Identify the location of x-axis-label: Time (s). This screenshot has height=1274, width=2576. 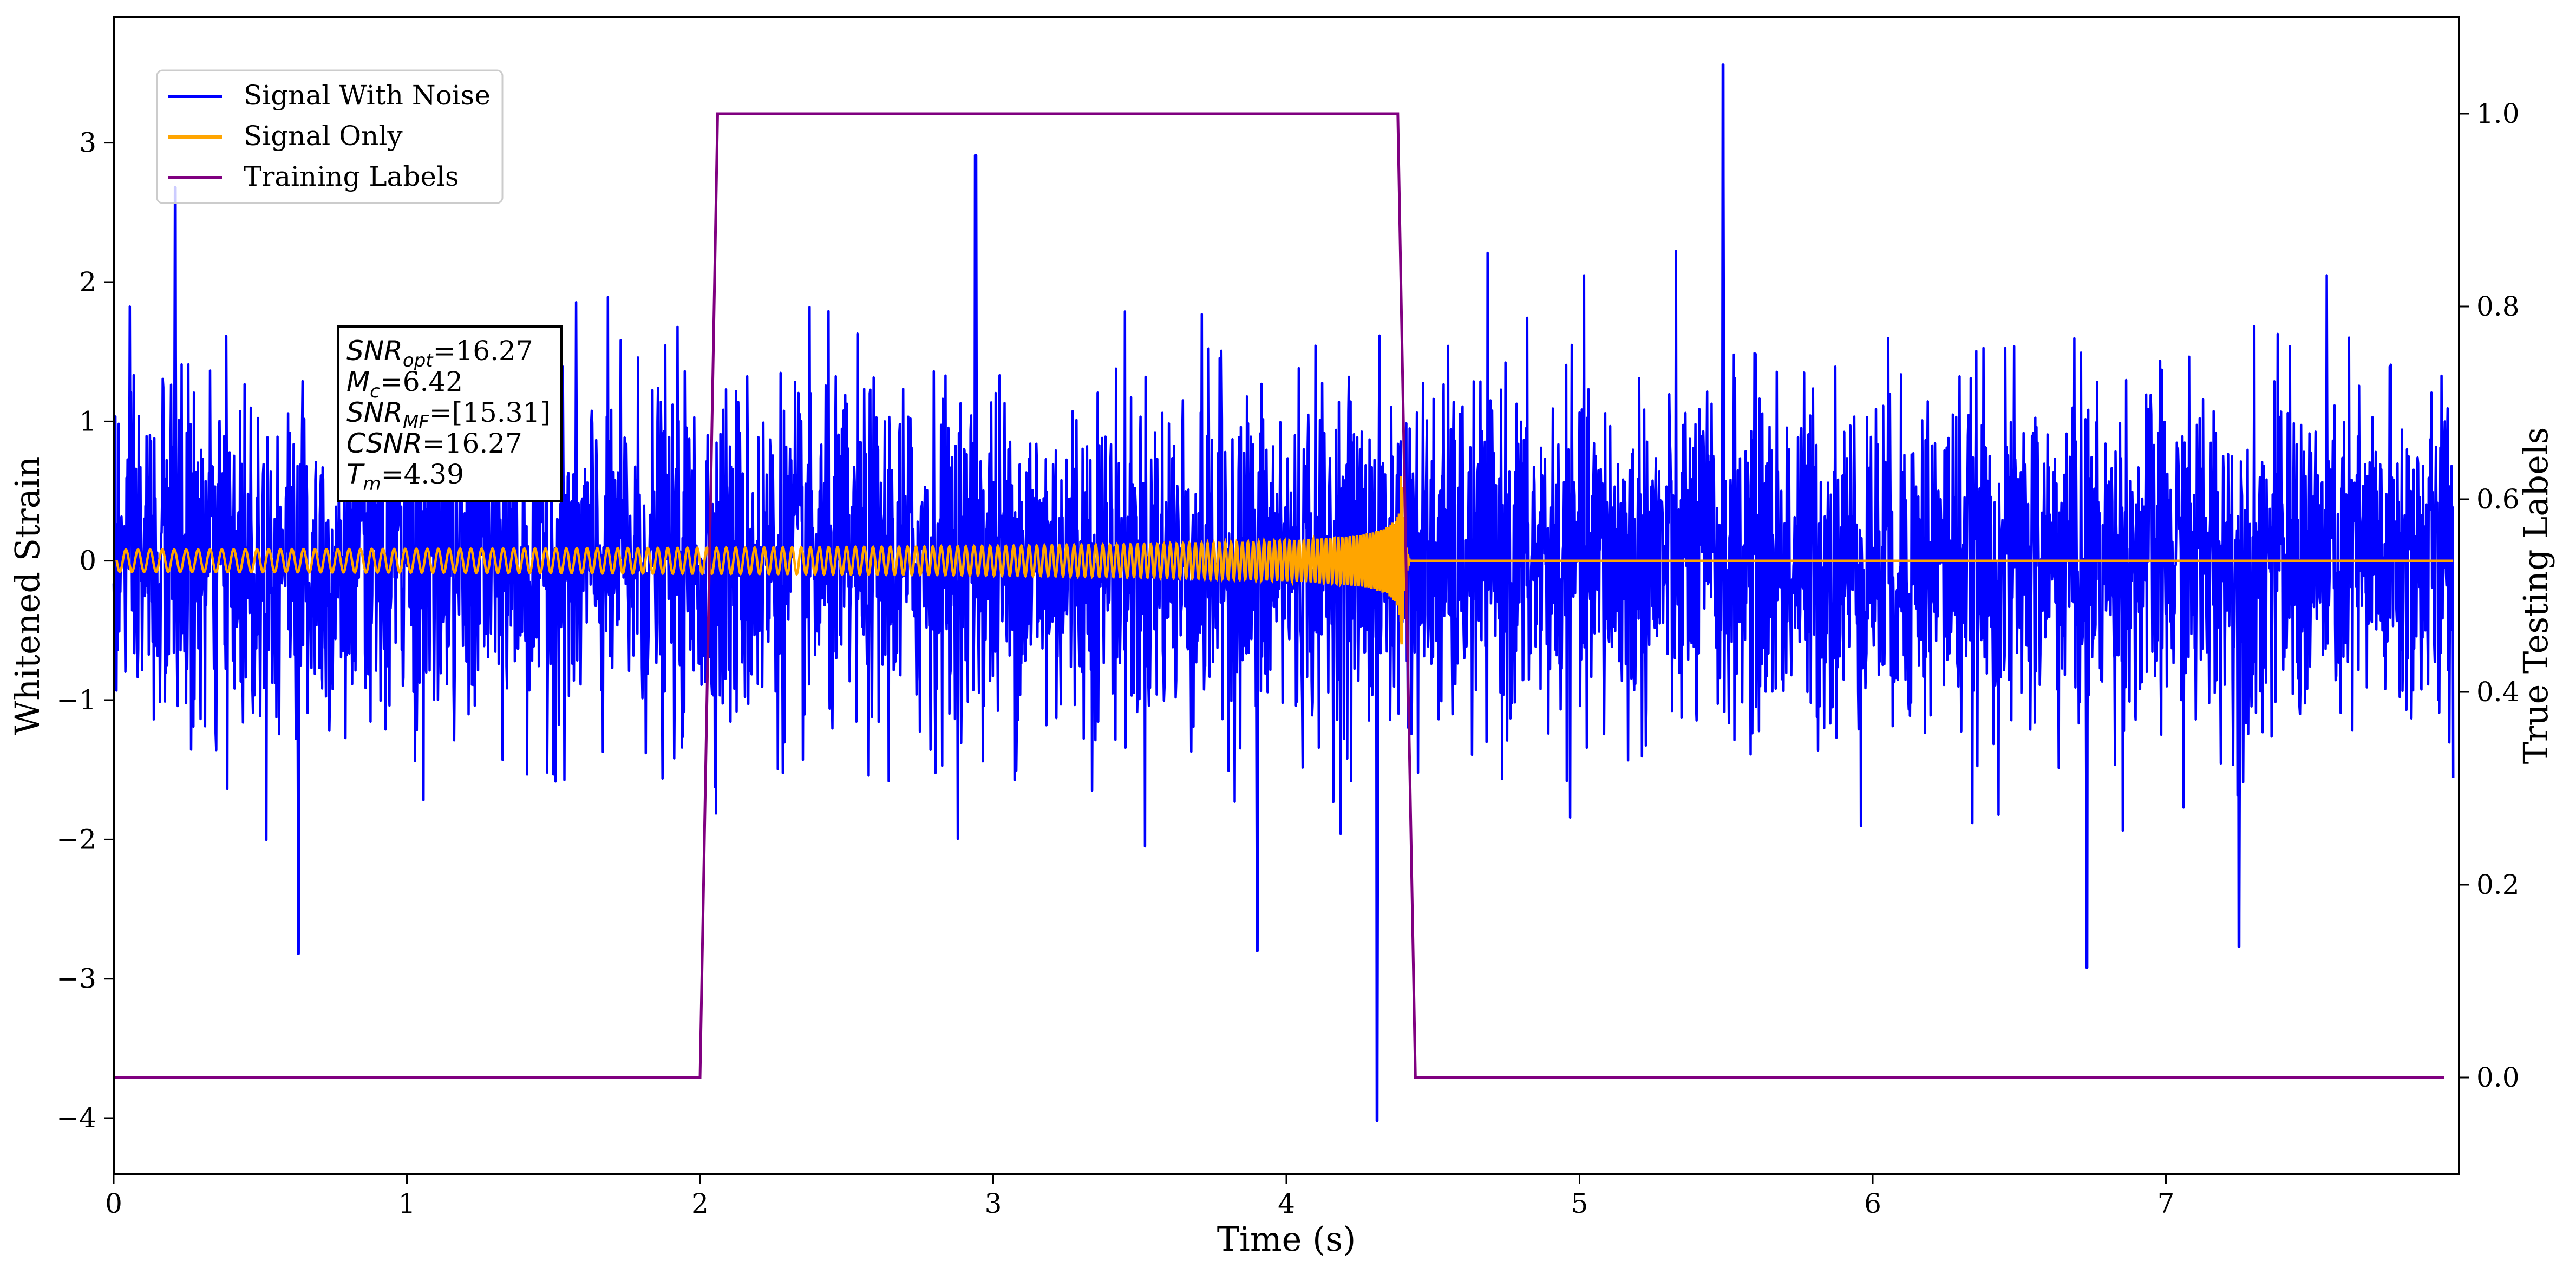
(1287, 1239).